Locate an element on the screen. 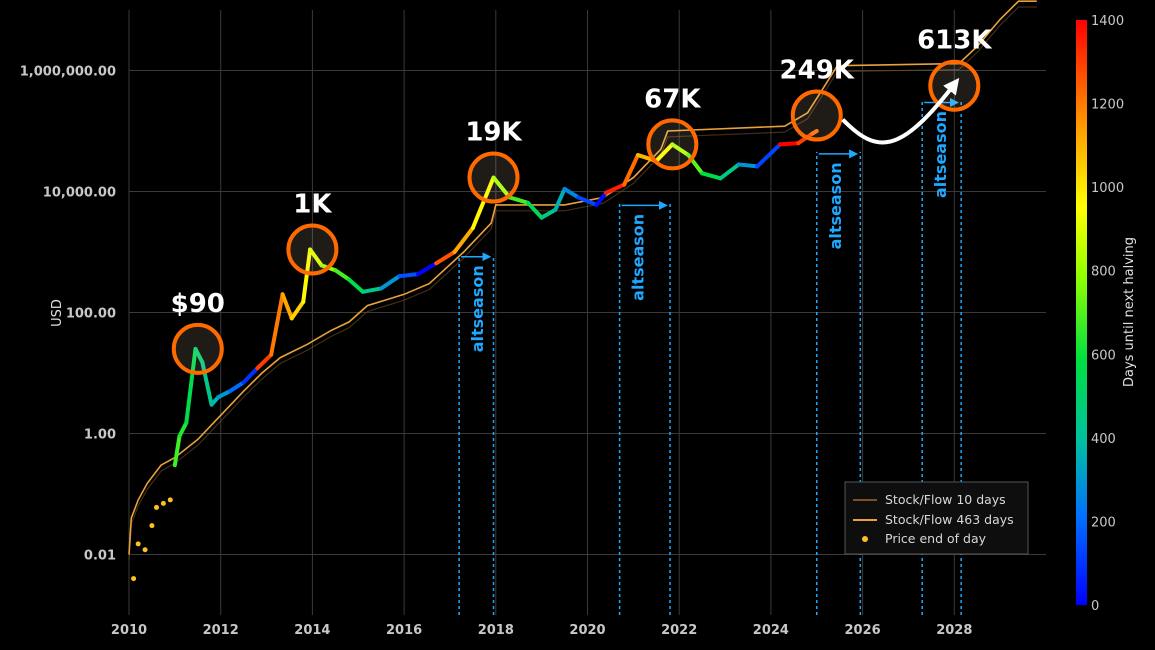 Image resolution: width=1155 pixels, height=650 pixels. colorbar-tick-label: 1400 is located at coordinates (1107, 21).